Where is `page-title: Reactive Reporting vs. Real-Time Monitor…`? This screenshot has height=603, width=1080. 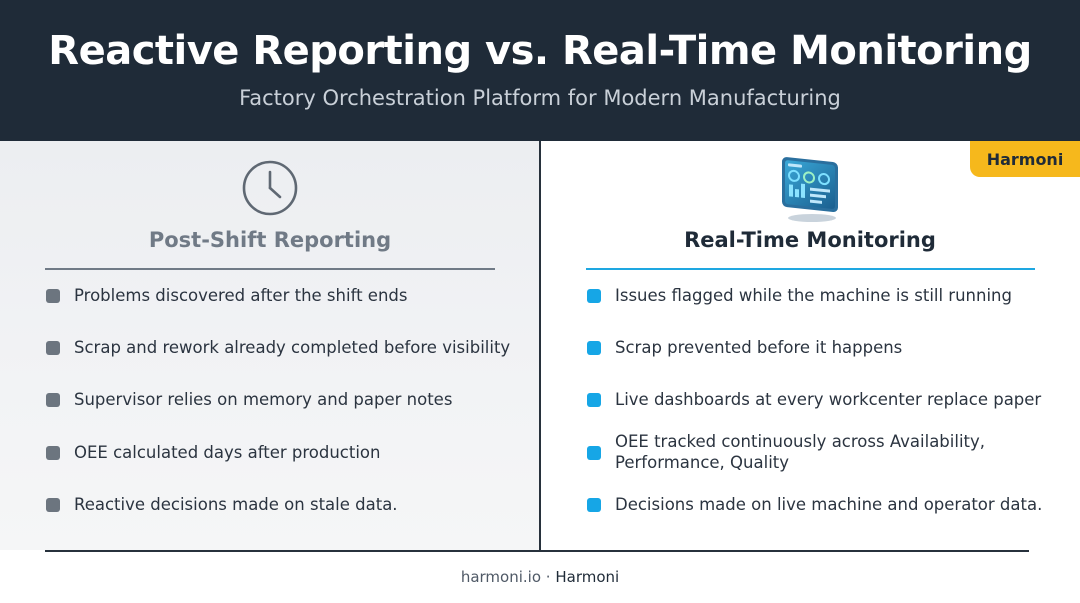 page-title: Reactive Reporting vs. Real-Time Monitor… is located at coordinates (540, 51).